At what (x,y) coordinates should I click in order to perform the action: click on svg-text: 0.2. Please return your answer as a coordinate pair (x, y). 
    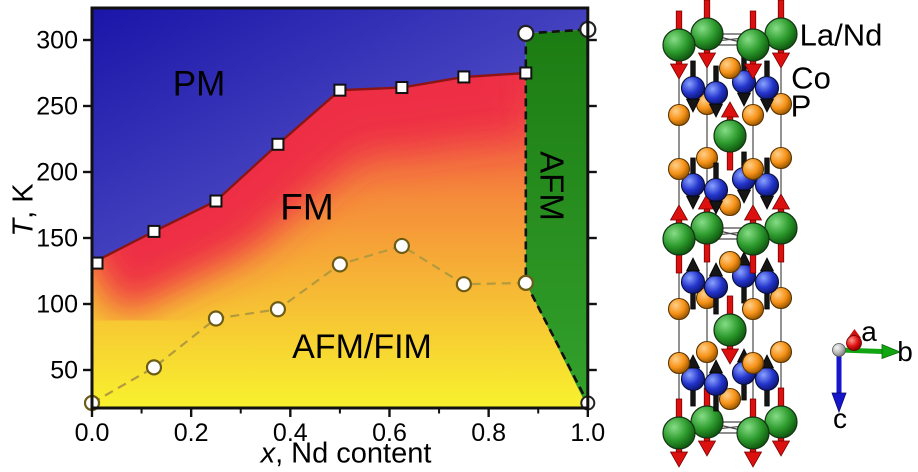
    Looking at the image, I should click on (191, 433).